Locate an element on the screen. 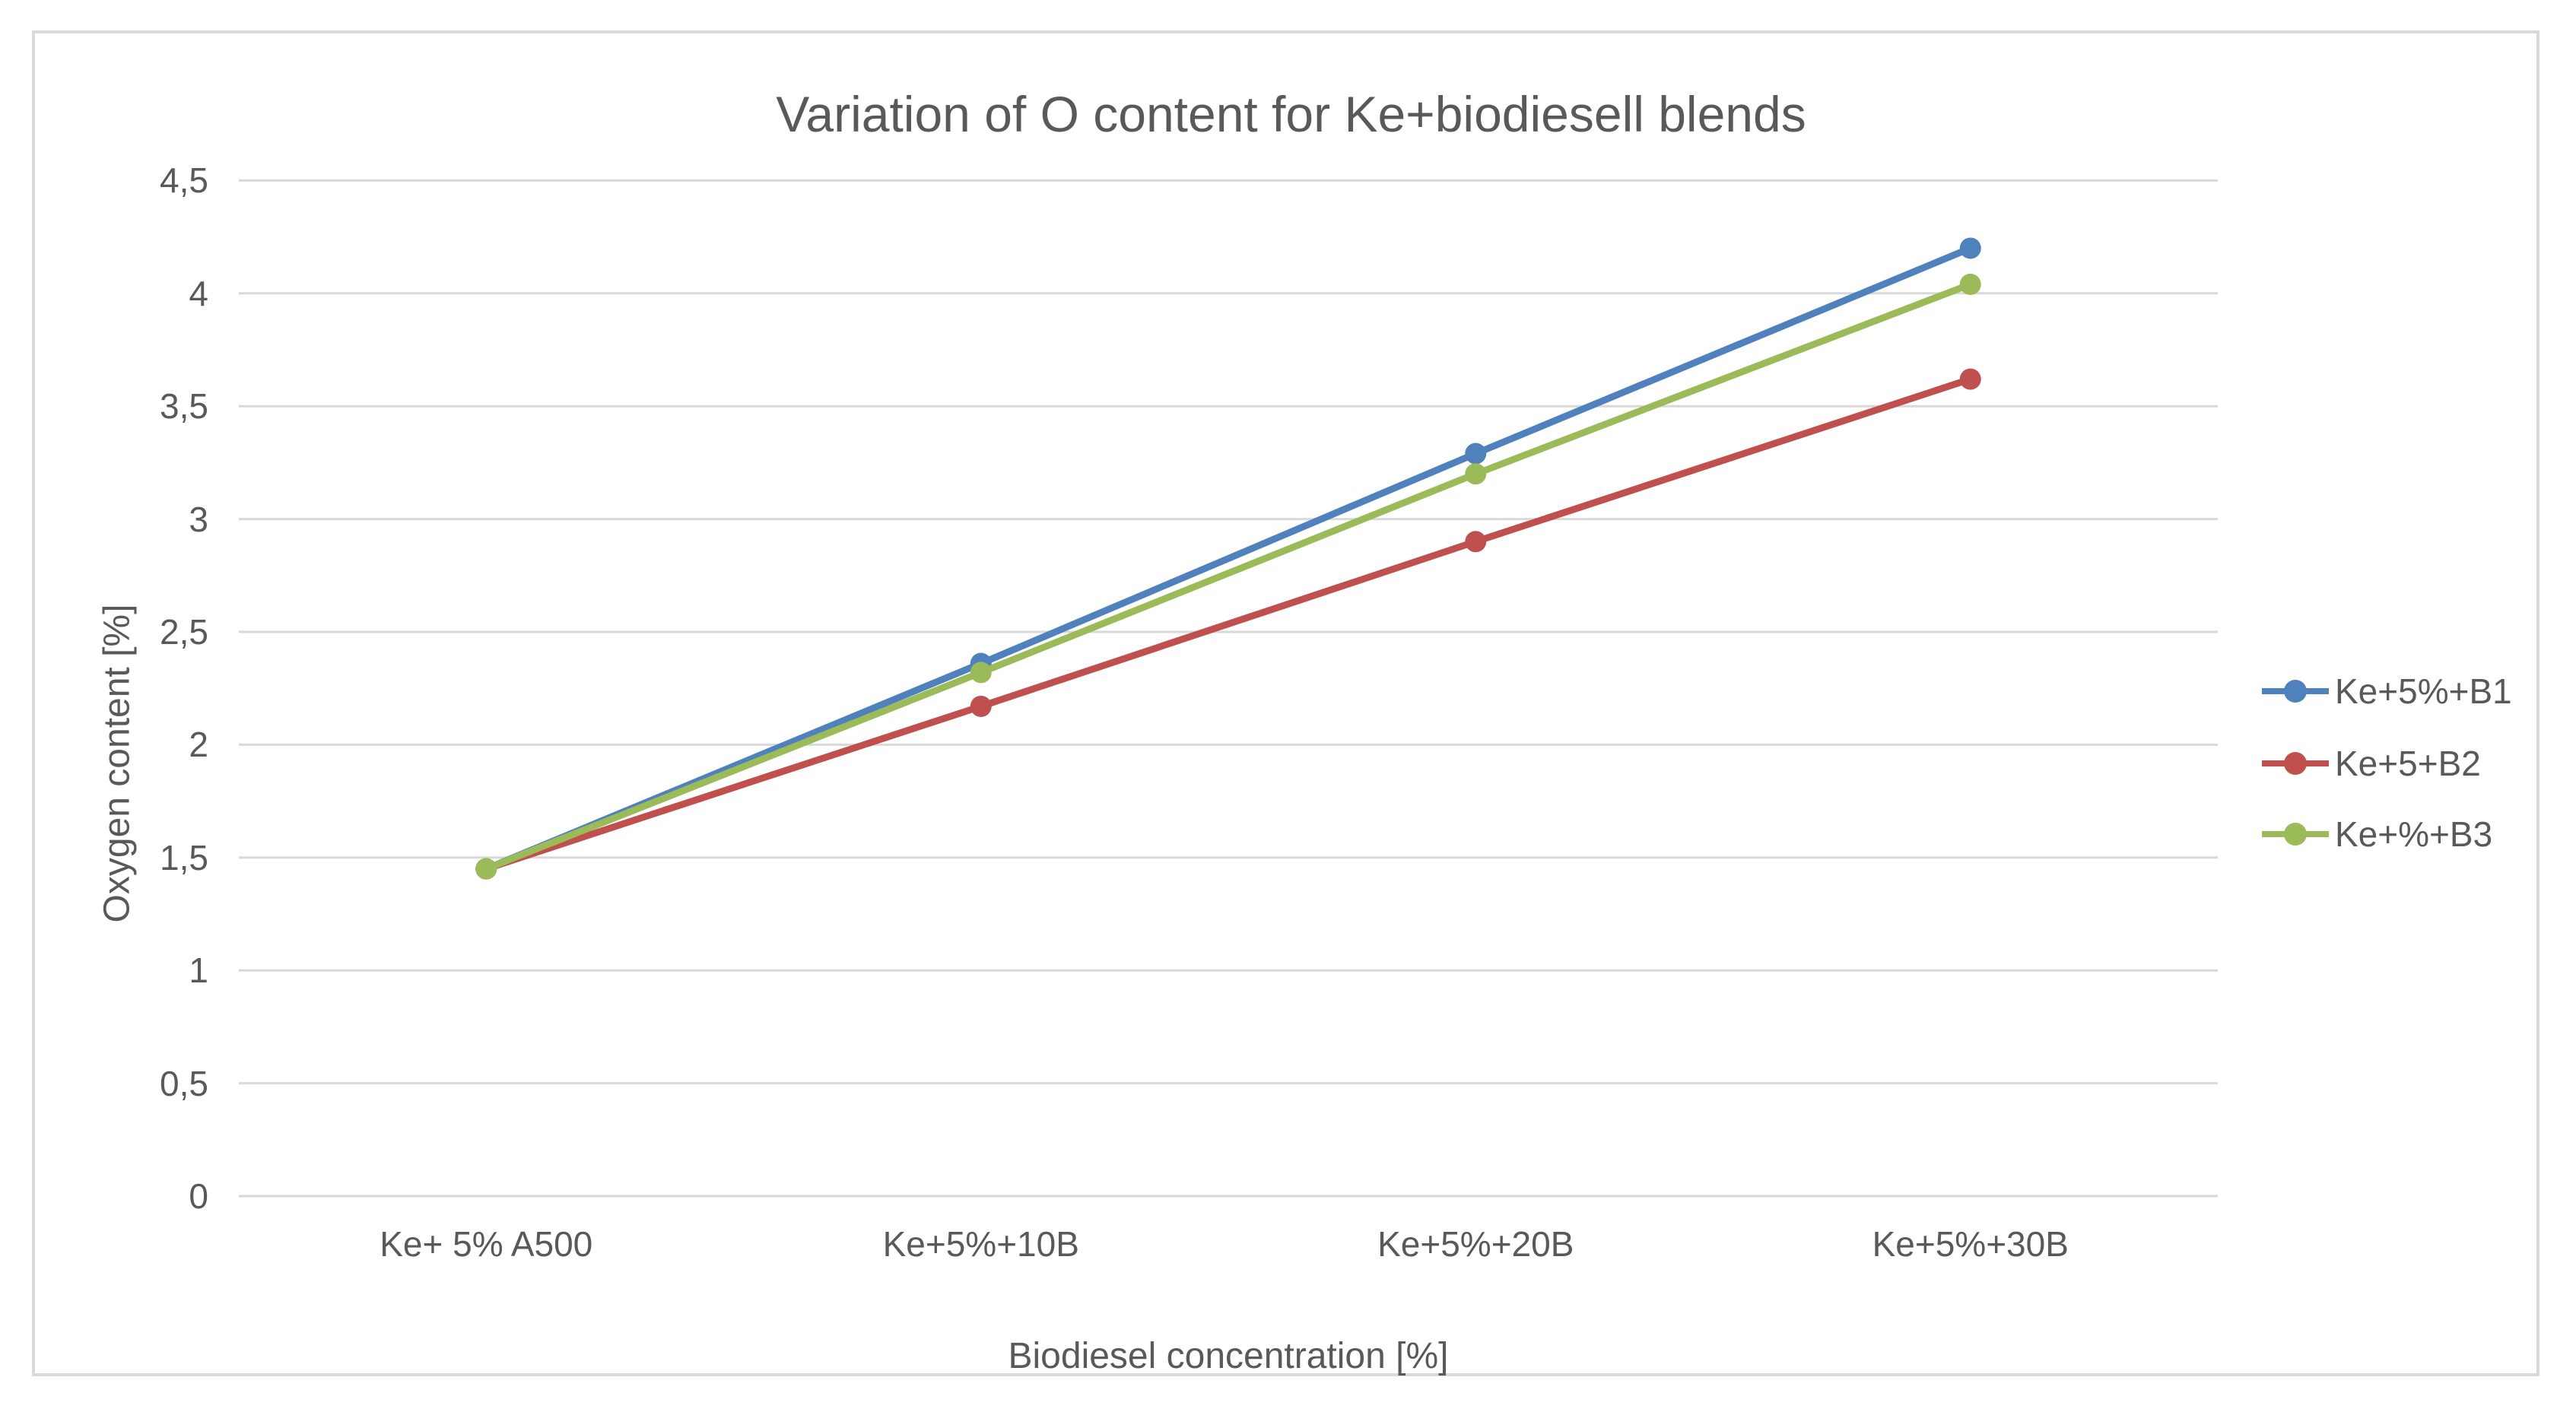  legend-label: Ke+%+B3 is located at coordinates (2414, 834).